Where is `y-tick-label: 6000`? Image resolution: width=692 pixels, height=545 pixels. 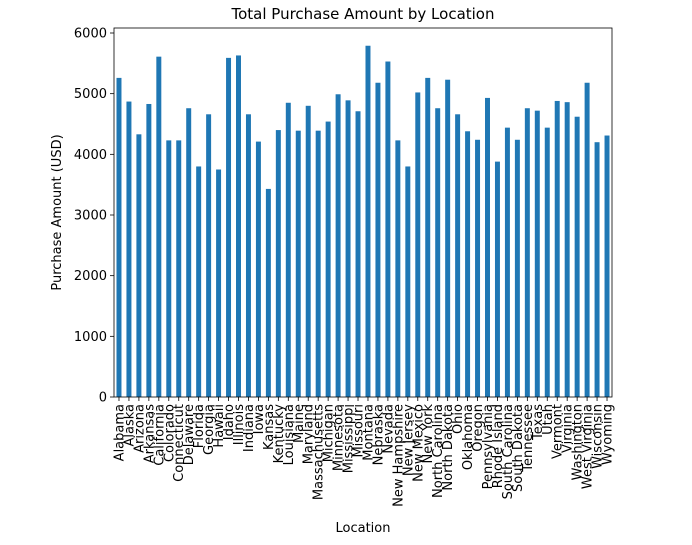 y-tick-label: 6000 is located at coordinates (90, 34).